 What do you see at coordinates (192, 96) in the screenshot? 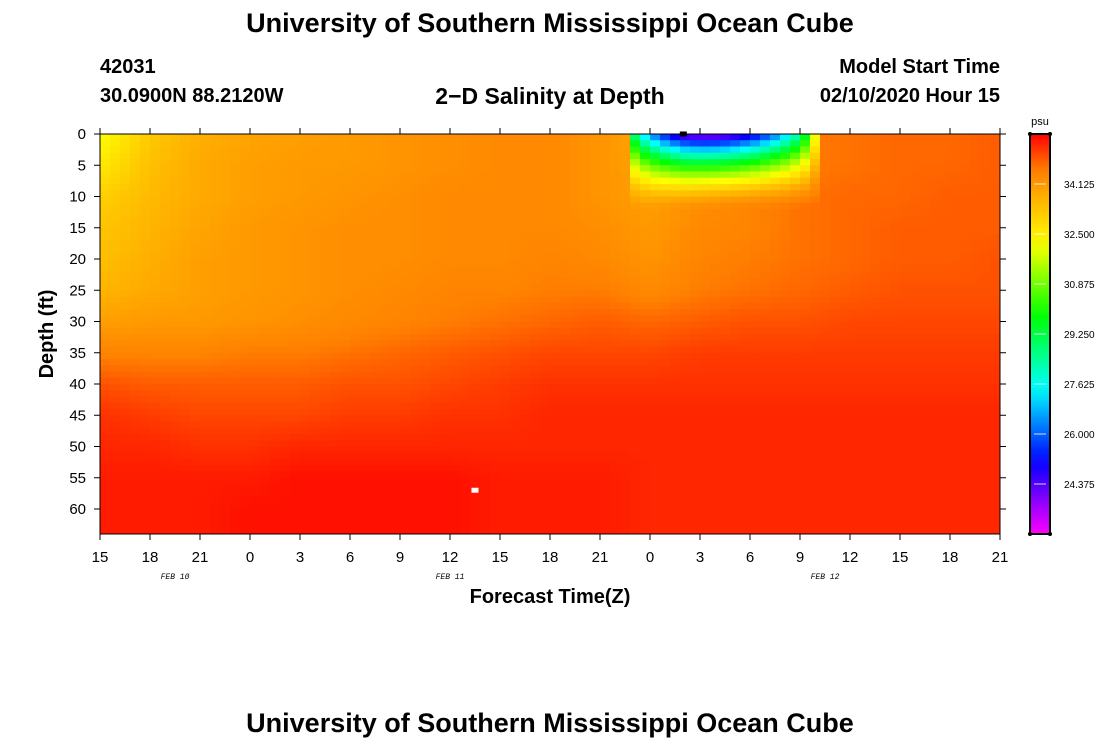
I see `station-coordinates: 30.0900N 88.2120W` at bounding box center [192, 96].